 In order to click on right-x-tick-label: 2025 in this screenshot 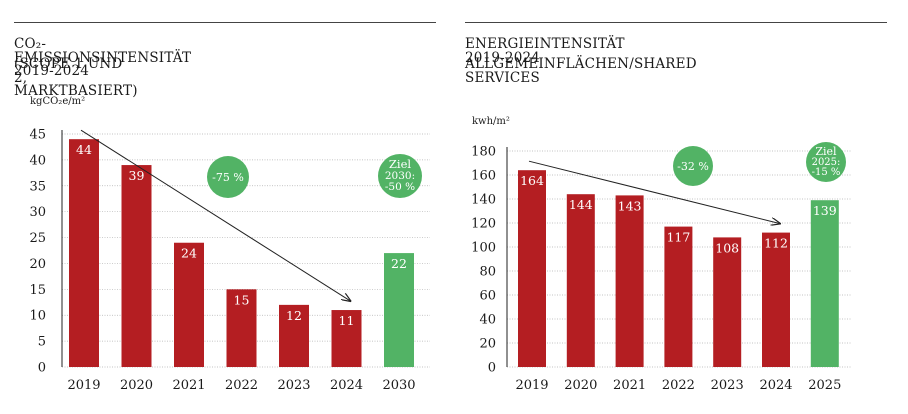, I will do `click(824, 385)`.